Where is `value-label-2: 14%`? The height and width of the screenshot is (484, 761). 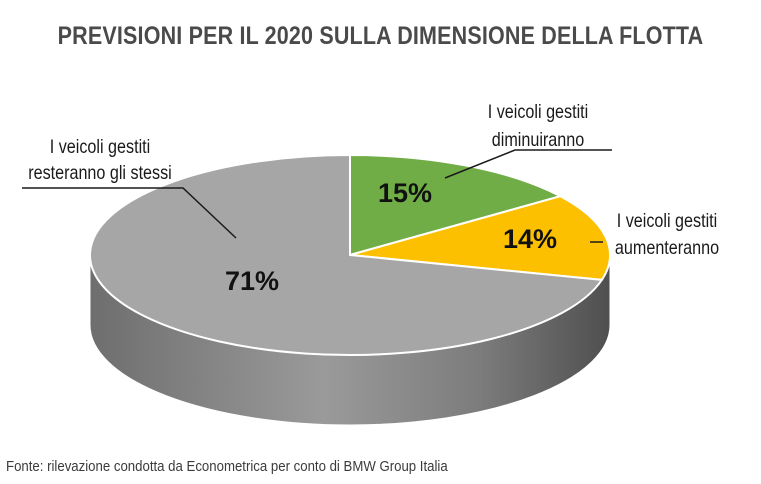 value-label-2: 14% is located at coordinates (530, 239).